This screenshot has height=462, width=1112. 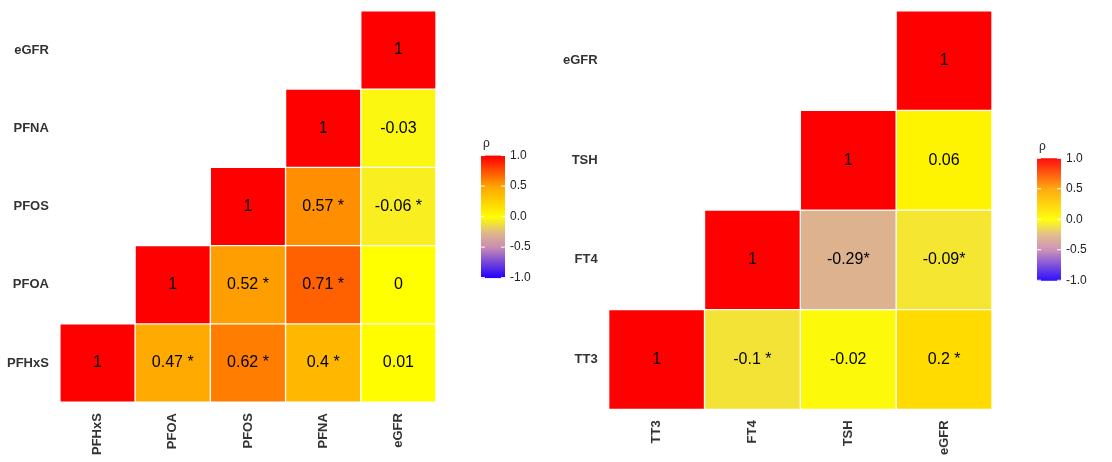 What do you see at coordinates (398, 362) in the screenshot?
I see `data-label: 0.01` at bounding box center [398, 362].